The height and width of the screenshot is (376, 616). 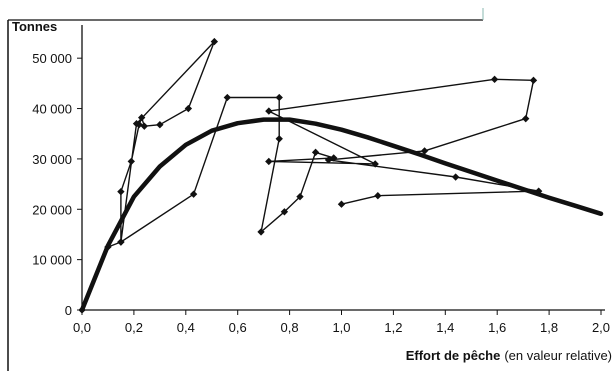 I want to click on x-tick-label: 1,2, so click(x=393, y=327).